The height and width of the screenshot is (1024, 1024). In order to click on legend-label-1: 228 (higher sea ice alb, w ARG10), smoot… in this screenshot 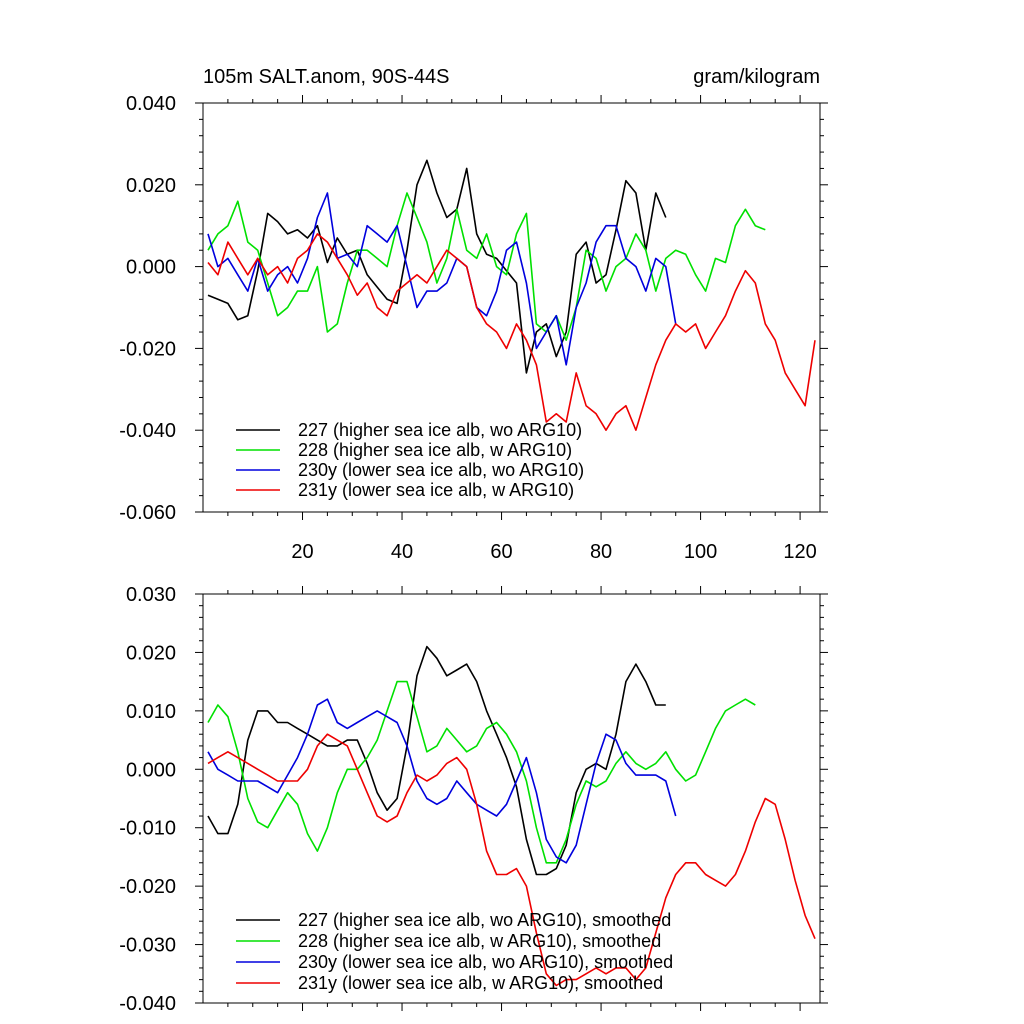, I will do `click(479, 941)`.